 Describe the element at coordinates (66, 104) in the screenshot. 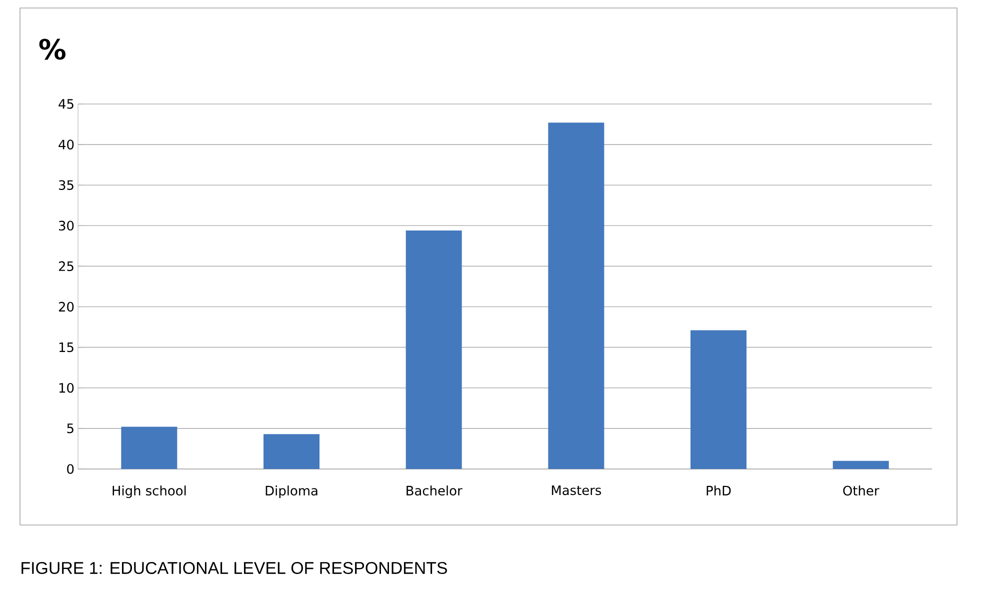

I see `y-tick-label: 45` at that location.